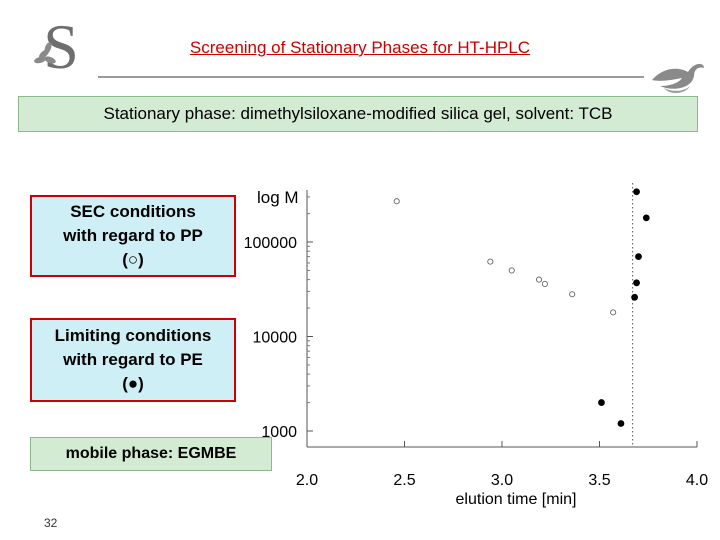  I want to click on x-tick-label: 2.5, so click(404, 480).